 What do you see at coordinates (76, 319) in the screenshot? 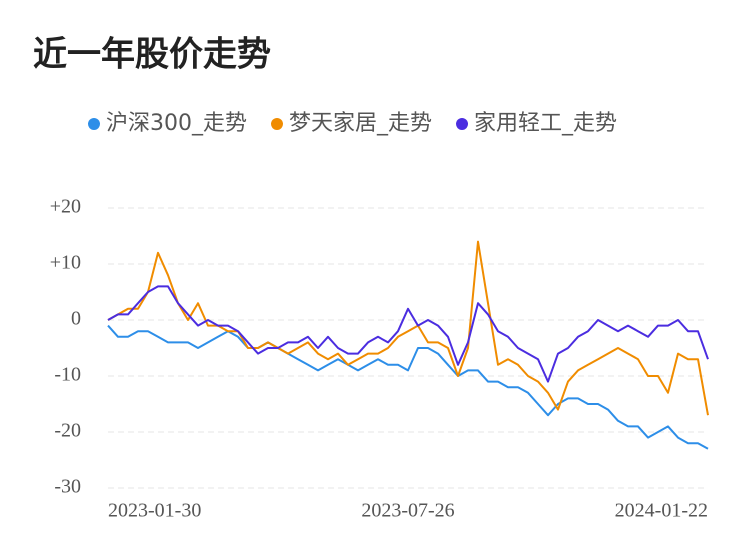
I see `y-tick-label: 0` at bounding box center [76, 319].